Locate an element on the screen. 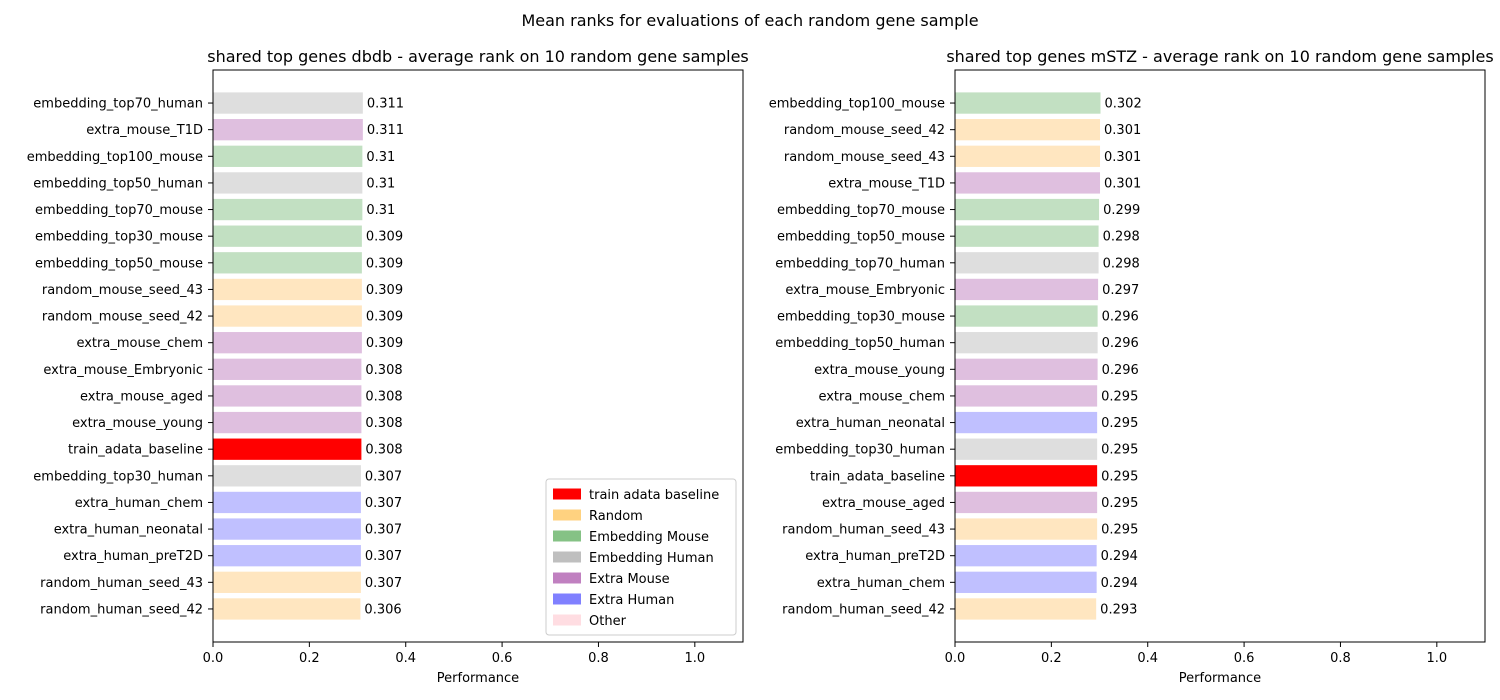 Image resolution: width=1500 pixels, height=700 pixels. category-label: extra_human_preT2D is located at coordinates (875, 556).